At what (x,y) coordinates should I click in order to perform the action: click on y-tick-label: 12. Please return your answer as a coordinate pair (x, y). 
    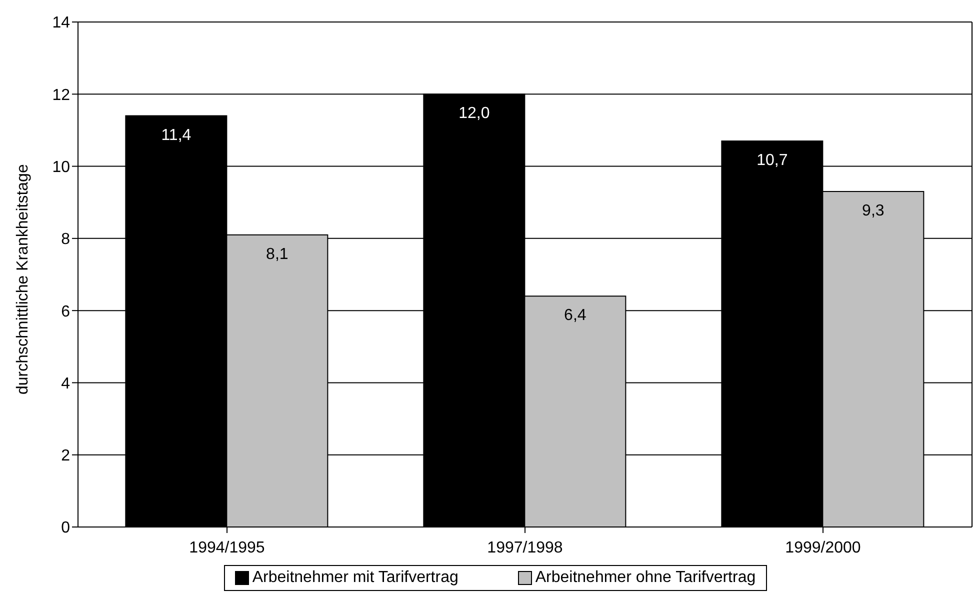
    Looking at the image, I should click on (61, 95).